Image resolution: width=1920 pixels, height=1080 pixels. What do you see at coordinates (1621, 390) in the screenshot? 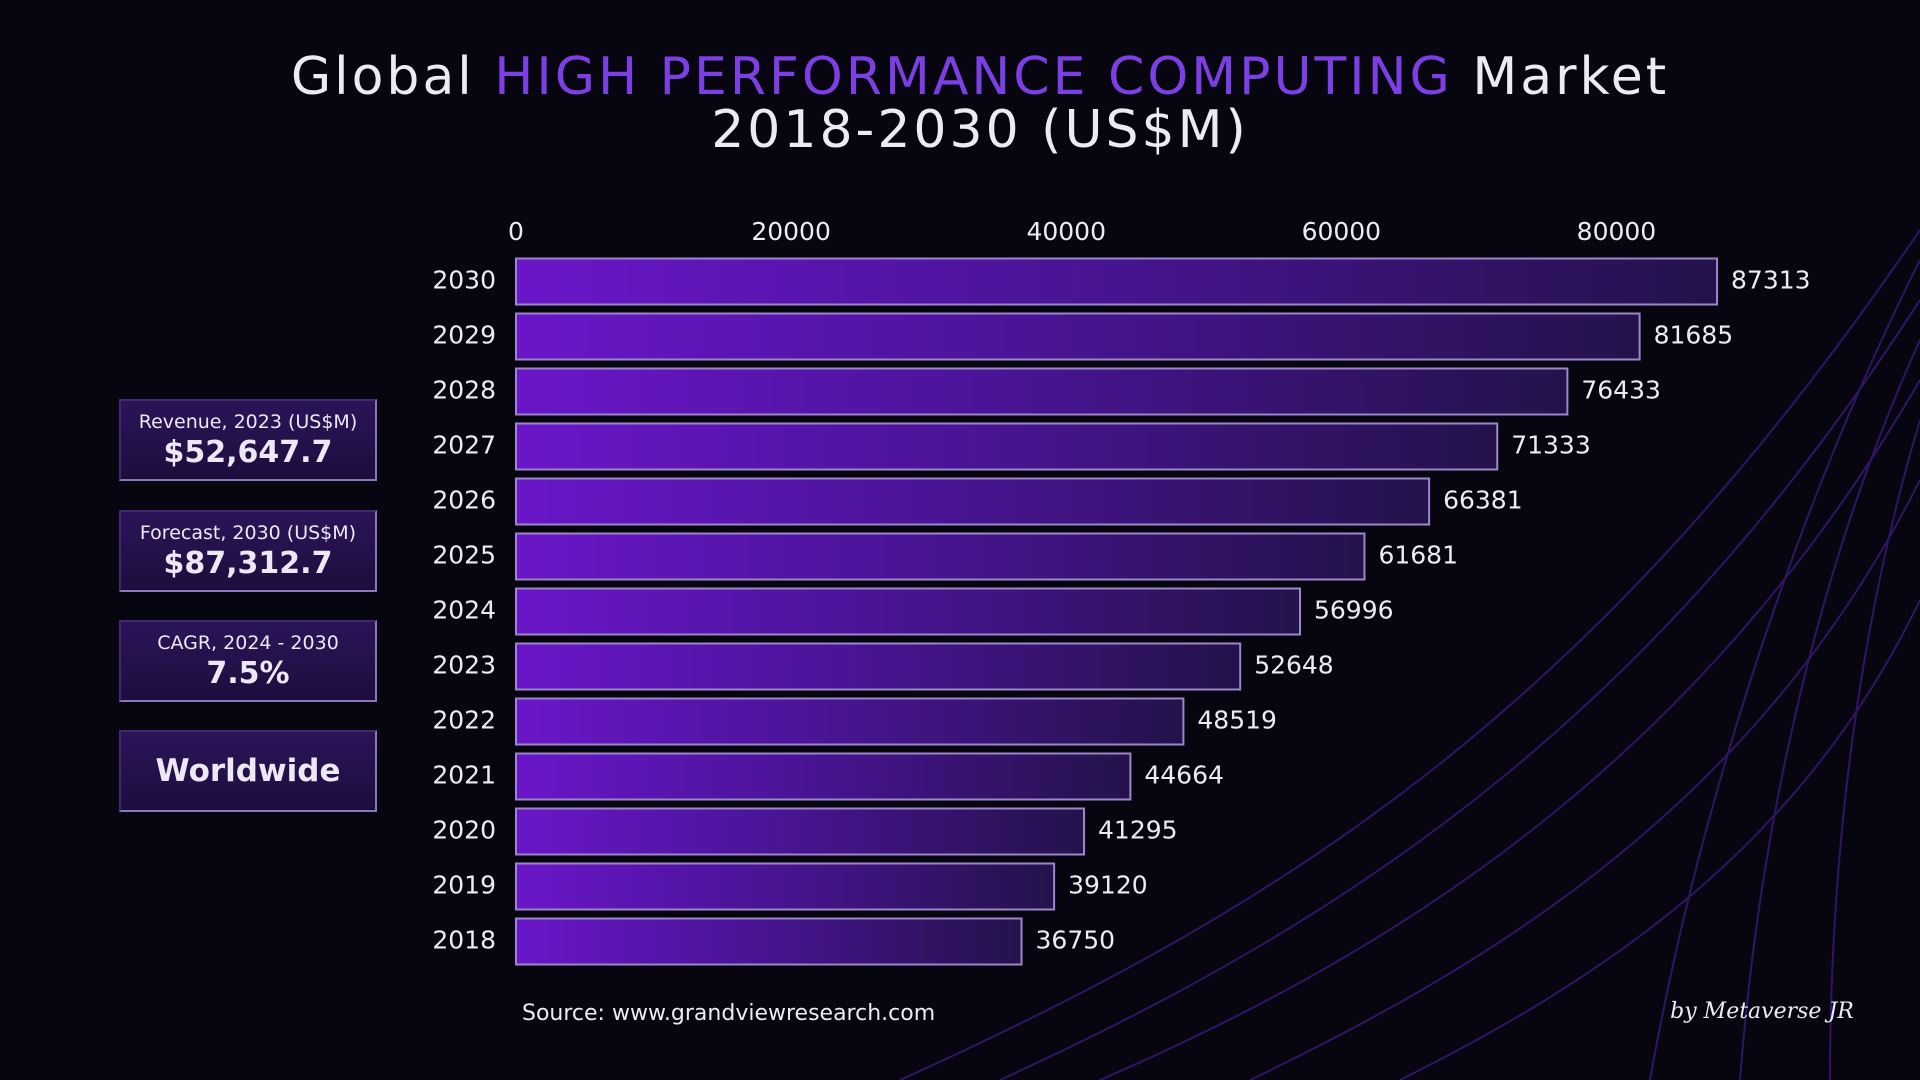
I see `value-label: 76433` at bounding box center [1621, 390].